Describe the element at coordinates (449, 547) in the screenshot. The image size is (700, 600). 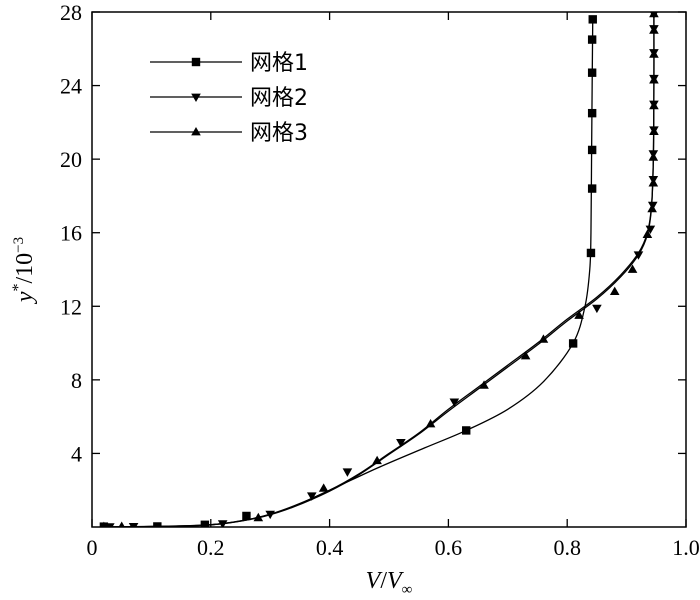
I see `x-tick-label: 0.6` at that location.